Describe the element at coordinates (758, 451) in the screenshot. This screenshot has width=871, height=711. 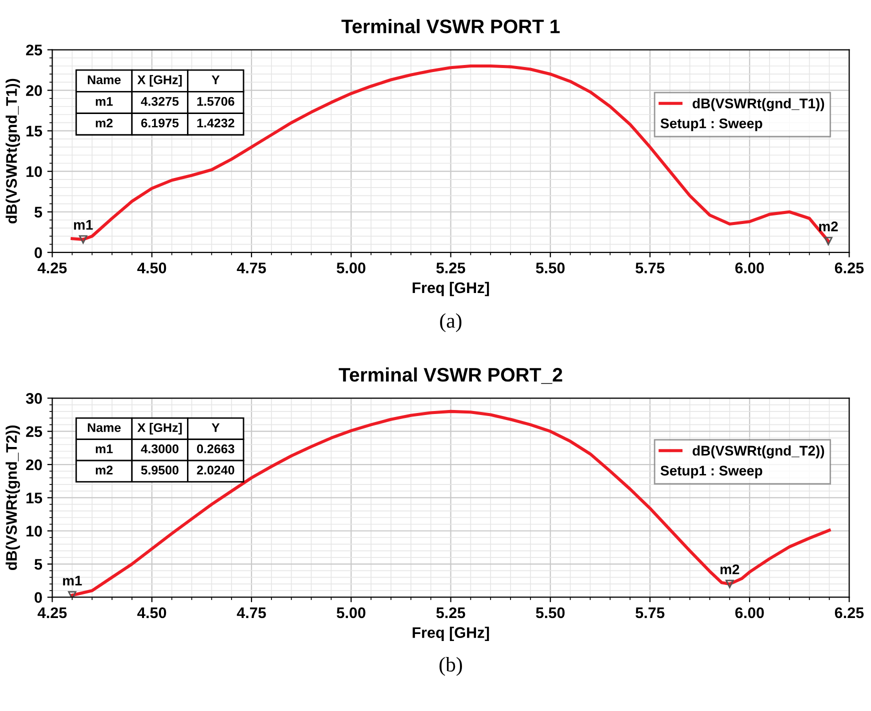
I see `legend-label: dB(VSWRt(gnd_T2))` at that location.